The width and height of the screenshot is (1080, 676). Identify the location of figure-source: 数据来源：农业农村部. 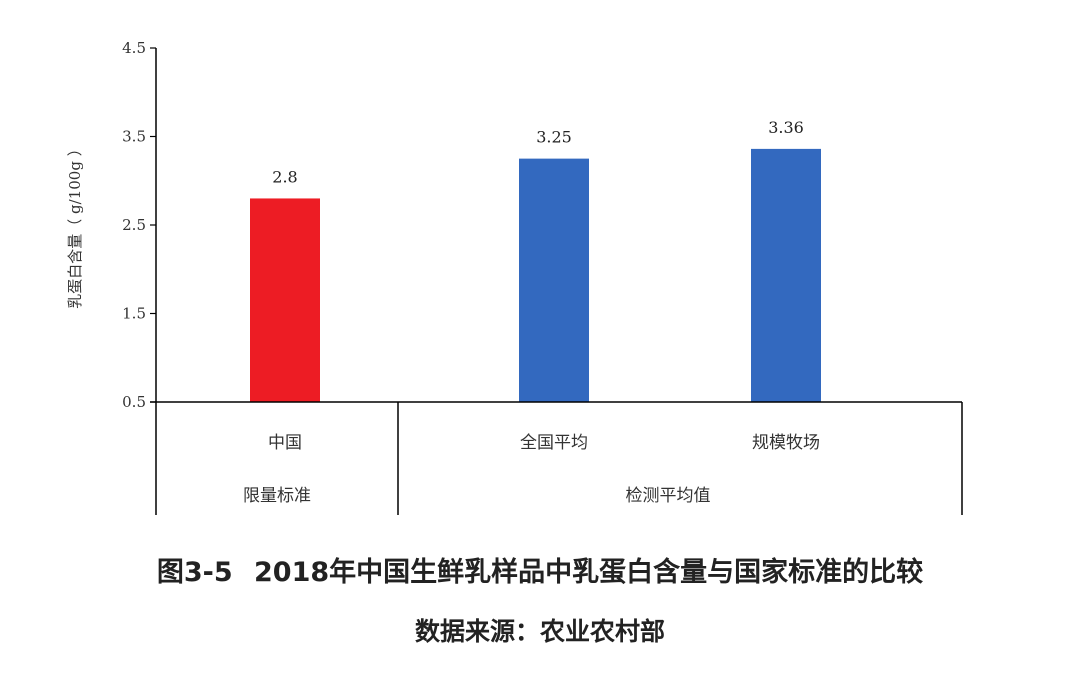
(539, 631).